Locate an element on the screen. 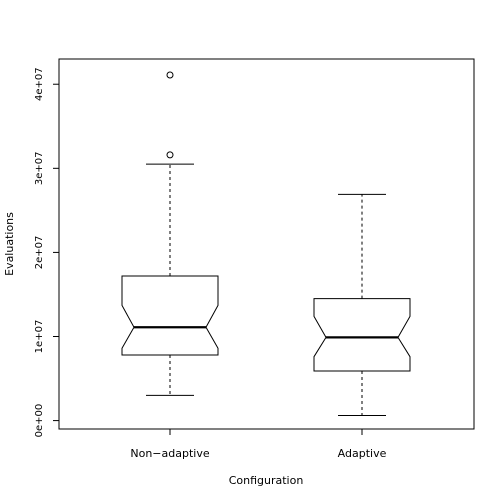 This screenshot has height=504, width=504. y-tick-label: 2e+07 is located at coordinates (39, 253).